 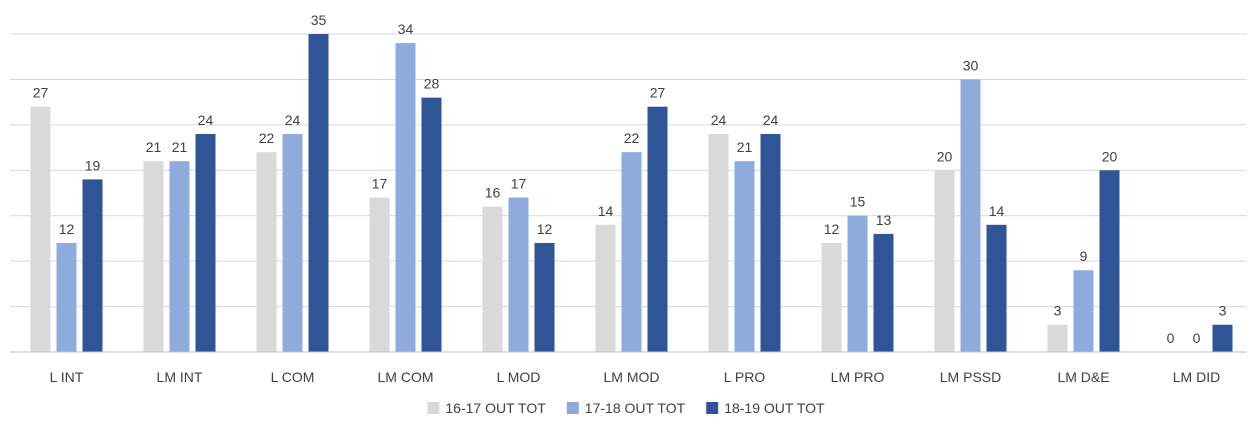 I want to click on data-label: 35, so click(x=319, y=20).